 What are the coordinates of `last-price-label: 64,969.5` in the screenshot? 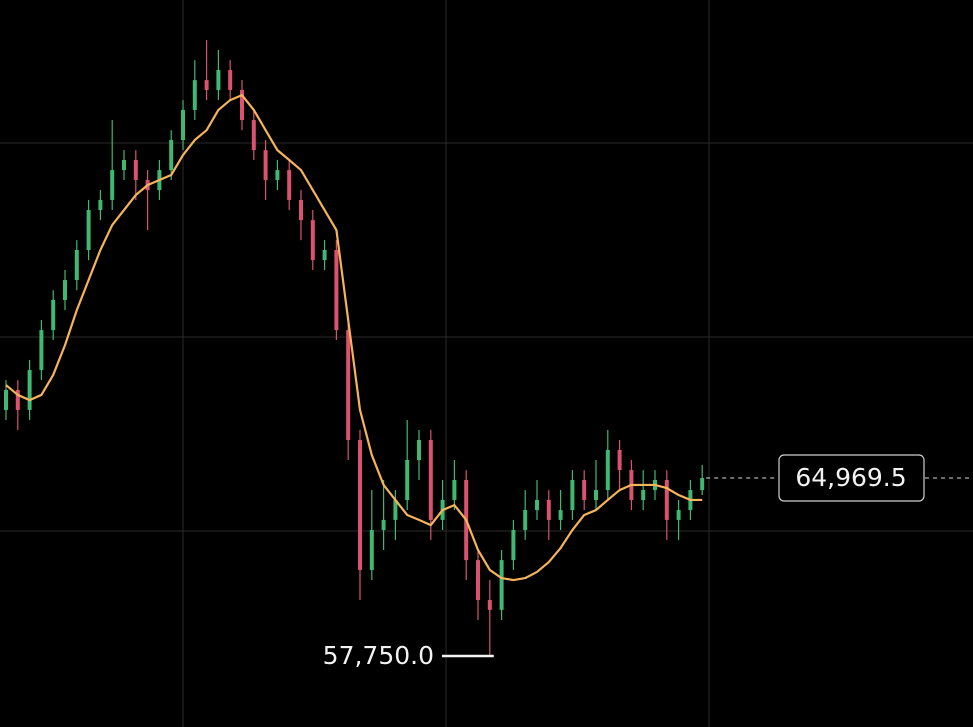 It's located at (850, 477).